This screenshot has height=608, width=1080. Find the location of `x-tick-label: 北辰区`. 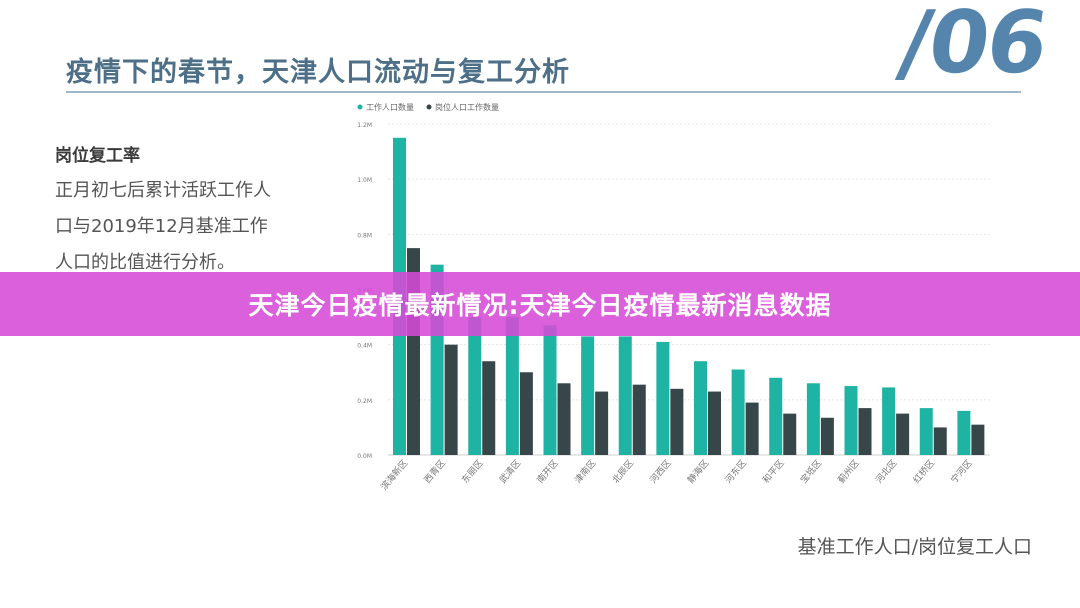

x-tick-label: 北辰区 is located at coordinates (623, 472).